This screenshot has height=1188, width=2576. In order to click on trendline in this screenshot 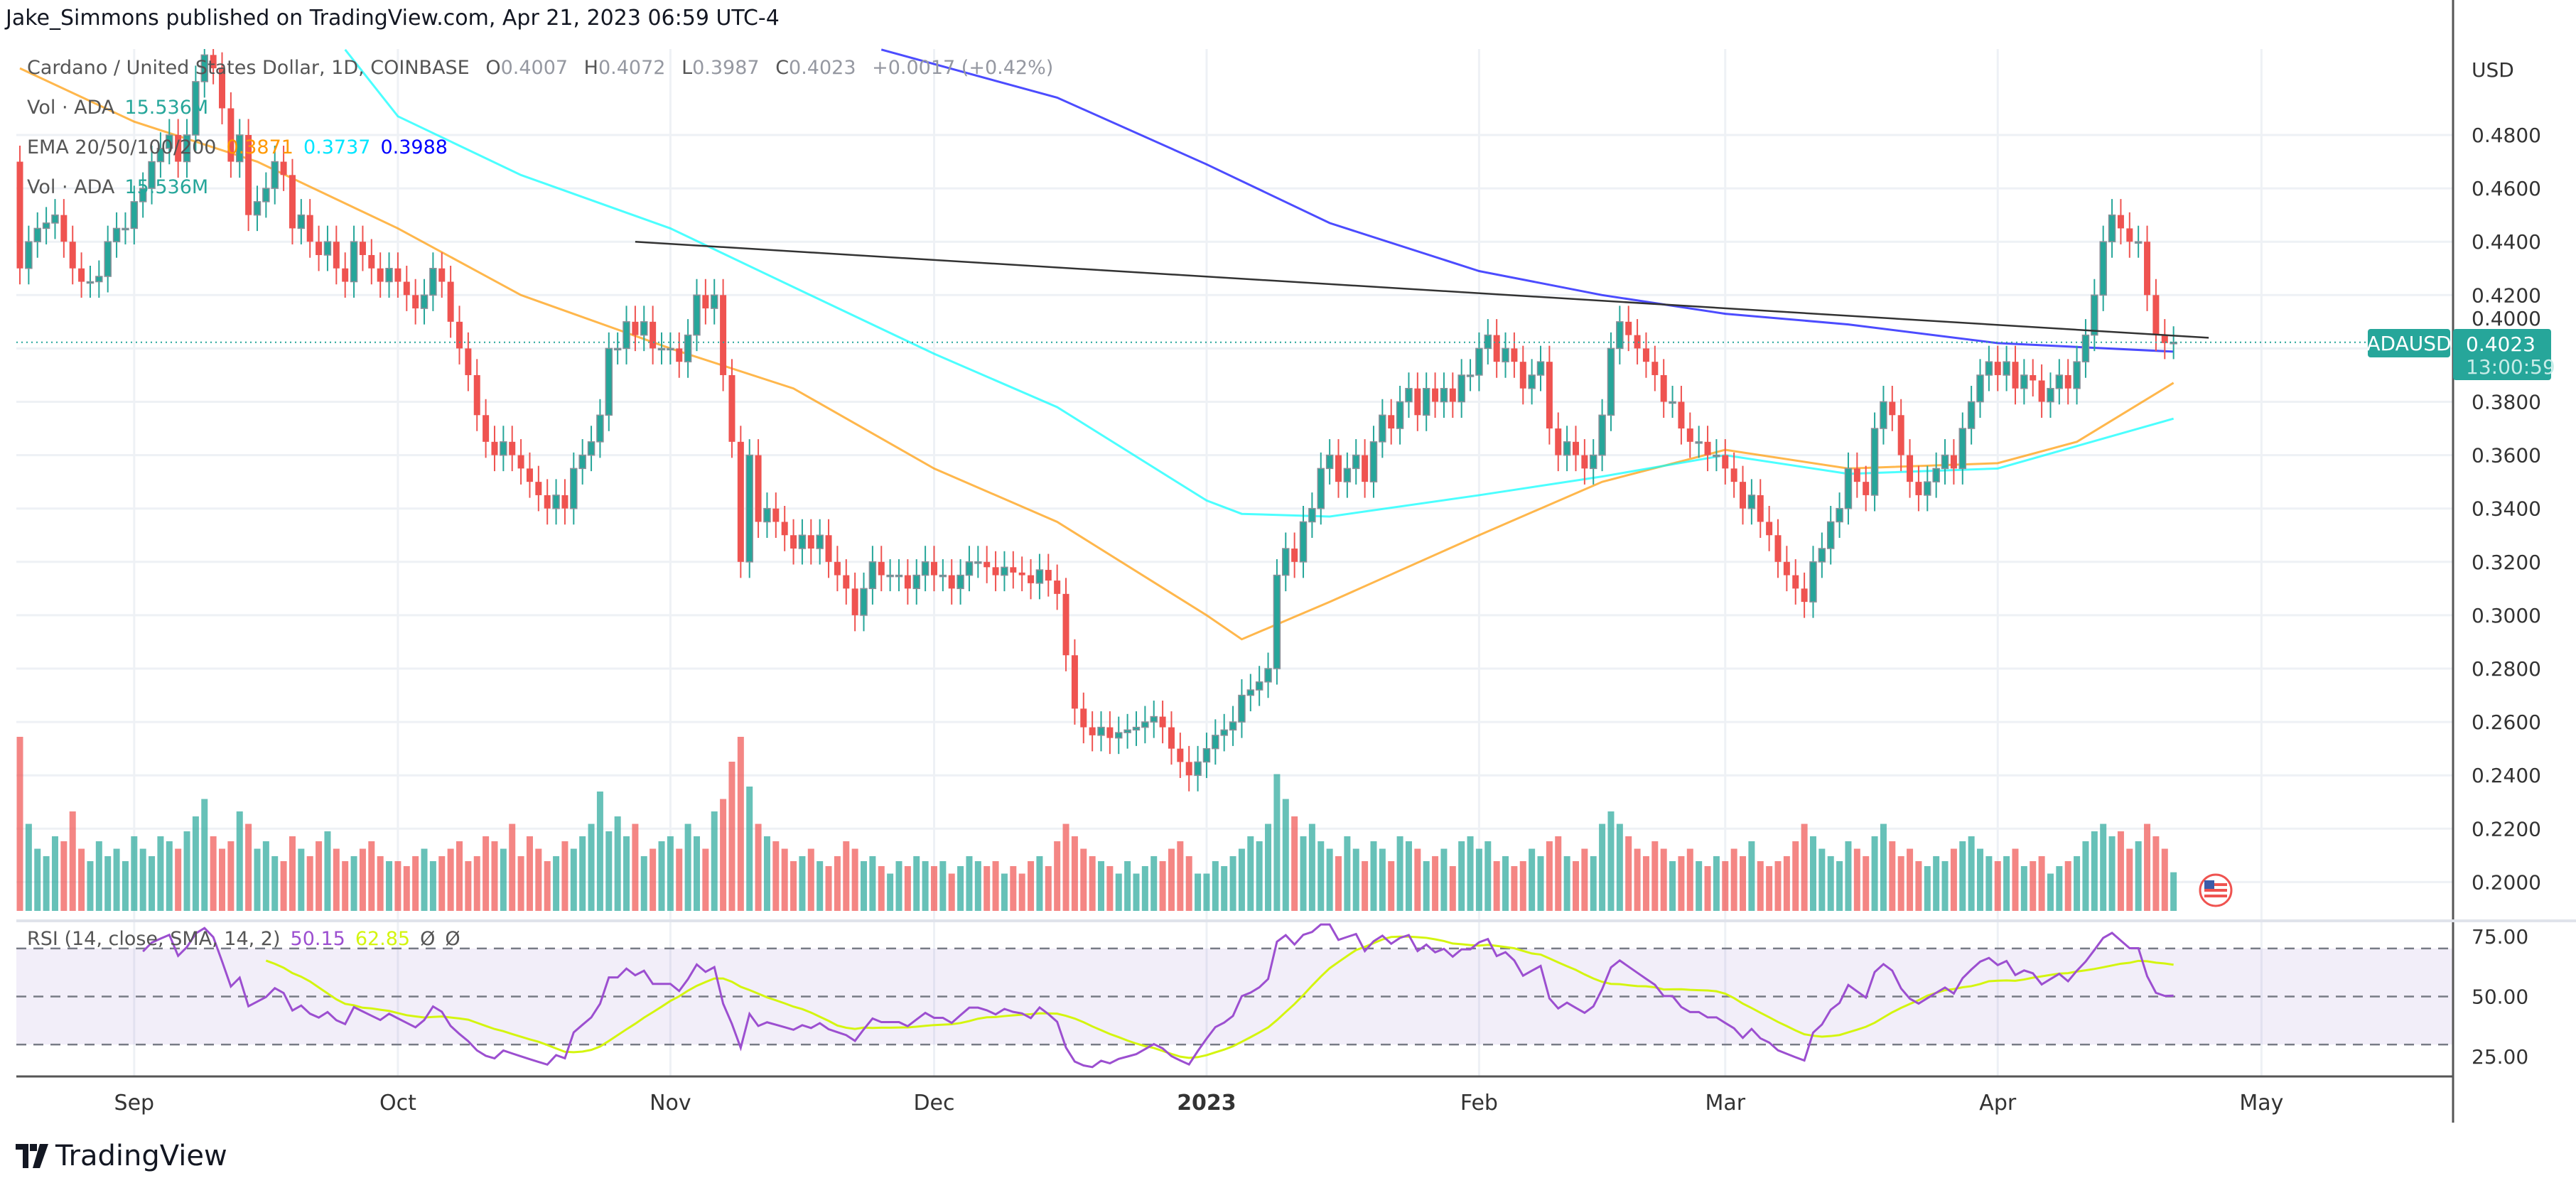, I will do `click(1422, 289)`.